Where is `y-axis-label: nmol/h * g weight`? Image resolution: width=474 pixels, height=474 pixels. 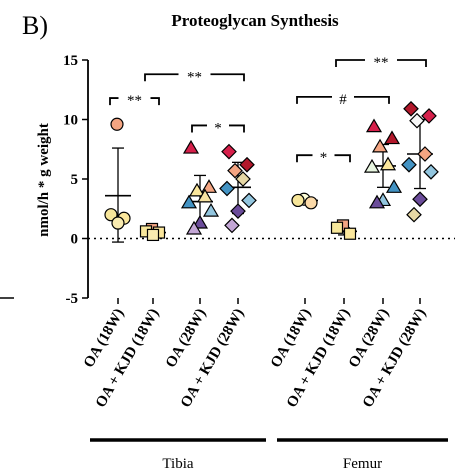 y-axis-label: nmol/h * g weight is located at coordinates (44, 180).